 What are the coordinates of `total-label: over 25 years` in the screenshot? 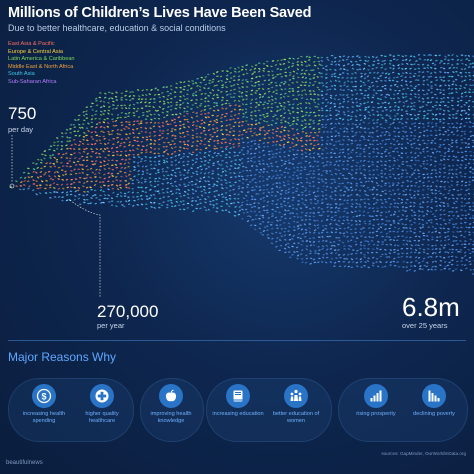 It's located at (425, 325).